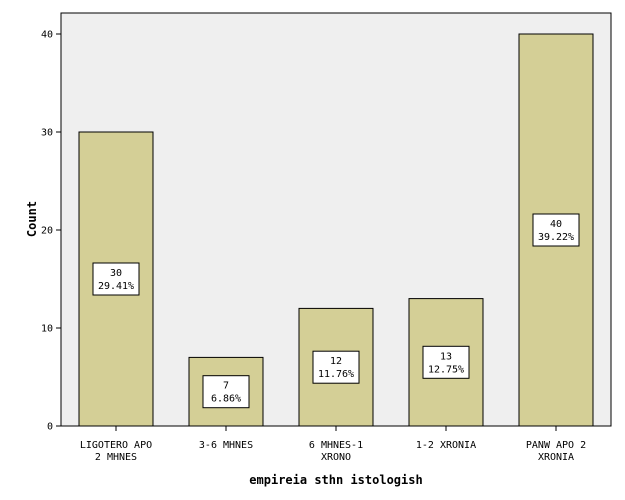 The image size is (625, 500). I want to click on y-axis: 0 10 20 30 40, so click(51, 231).